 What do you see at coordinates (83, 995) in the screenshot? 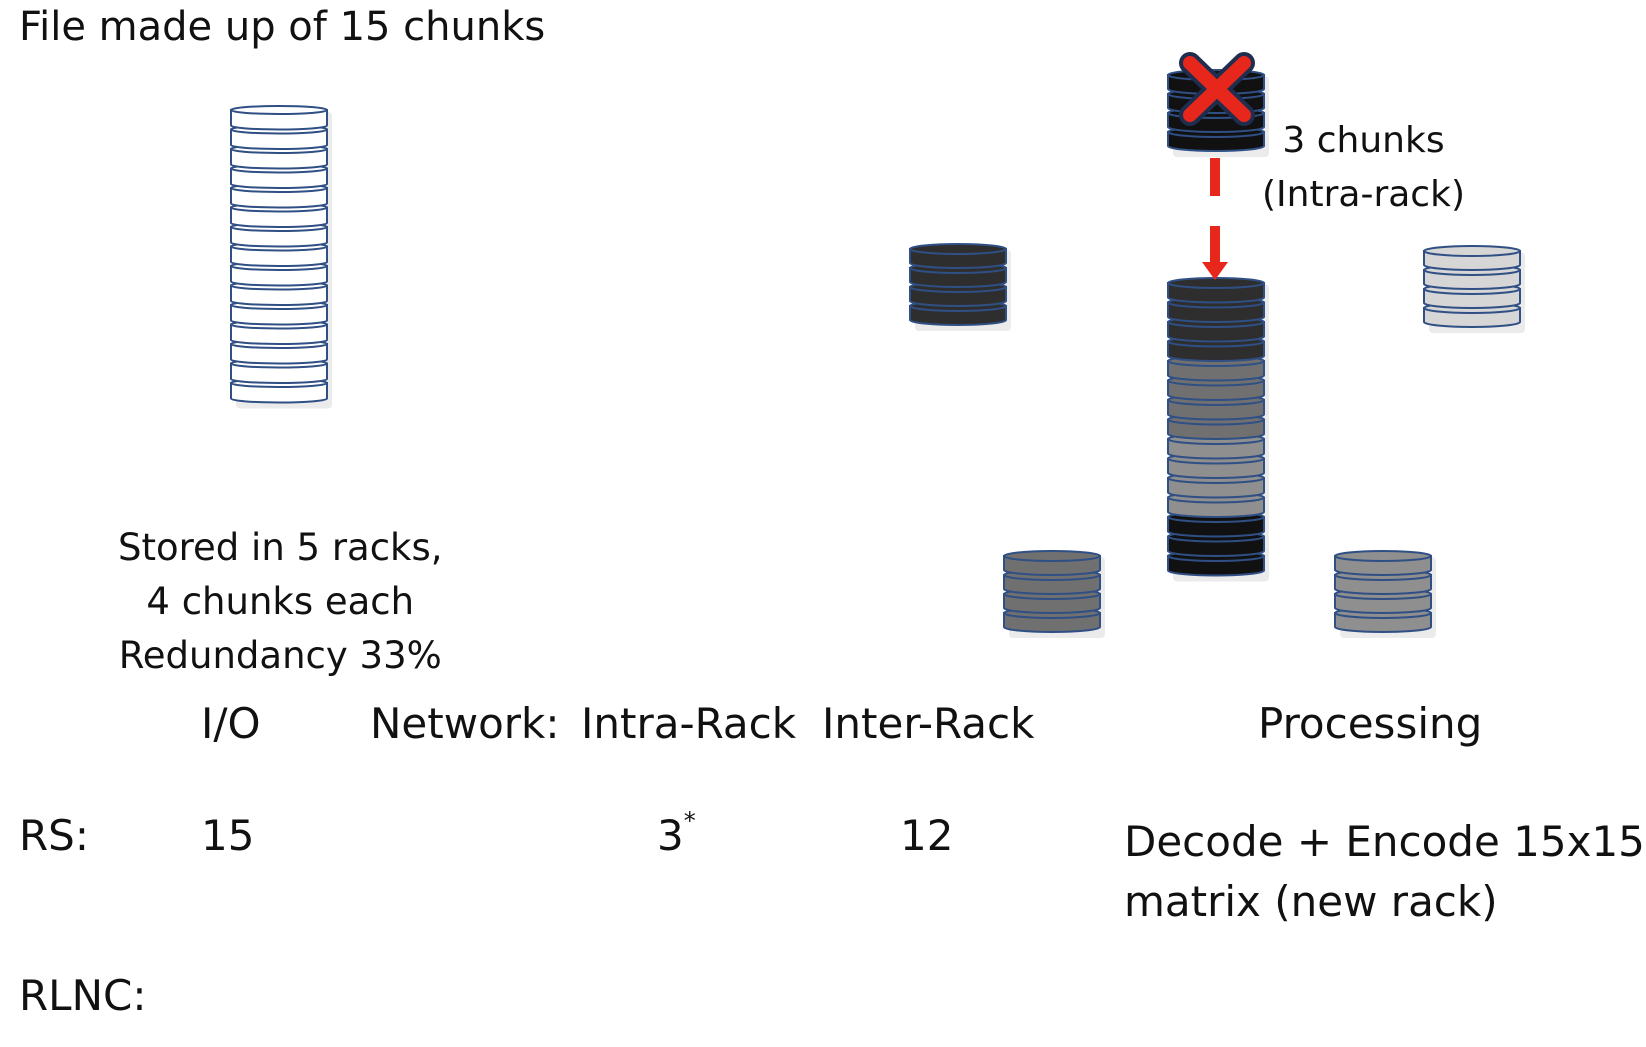
I see `rlnc-row-label: RLNC:` at bounding box center [83, 995].